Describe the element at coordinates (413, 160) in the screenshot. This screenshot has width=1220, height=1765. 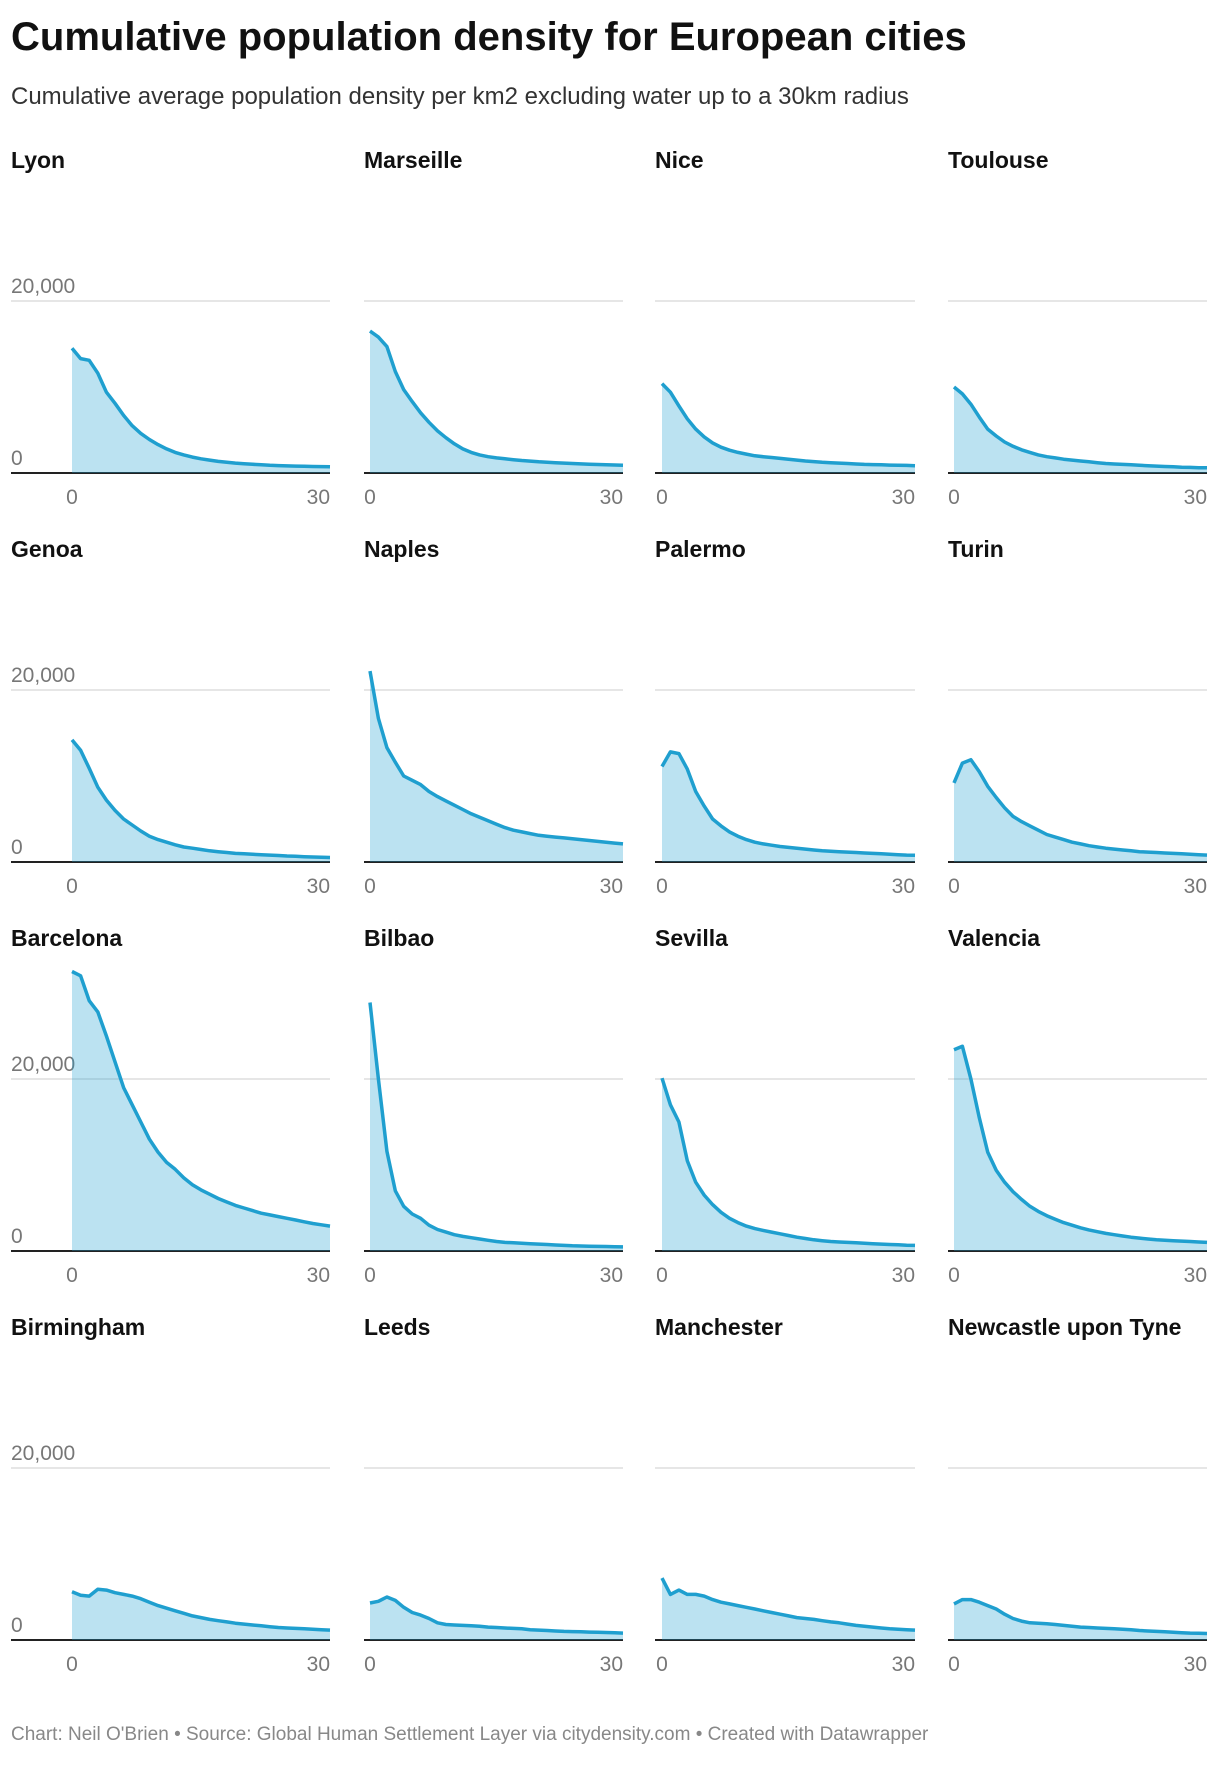
I see `panel-title: Marseille` at that location.